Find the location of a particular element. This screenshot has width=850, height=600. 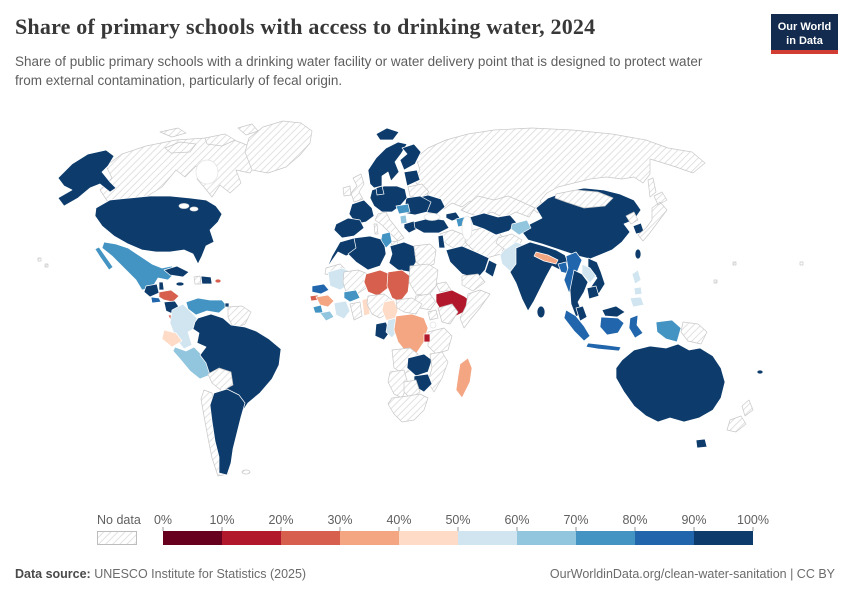

country-israel-jordan is located at coordinates (441, 241).